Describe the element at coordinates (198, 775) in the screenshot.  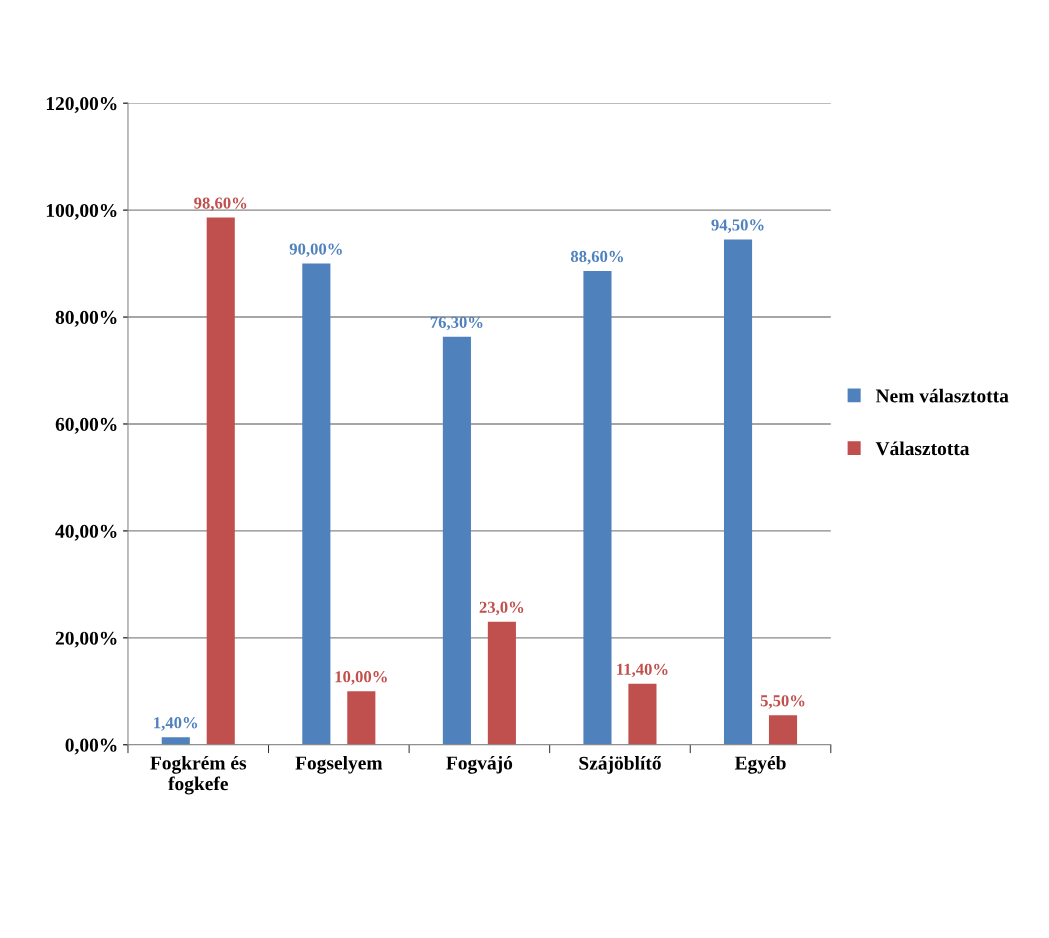
I see `x-tick-label: Fogkrém és fogkefe` at that location.